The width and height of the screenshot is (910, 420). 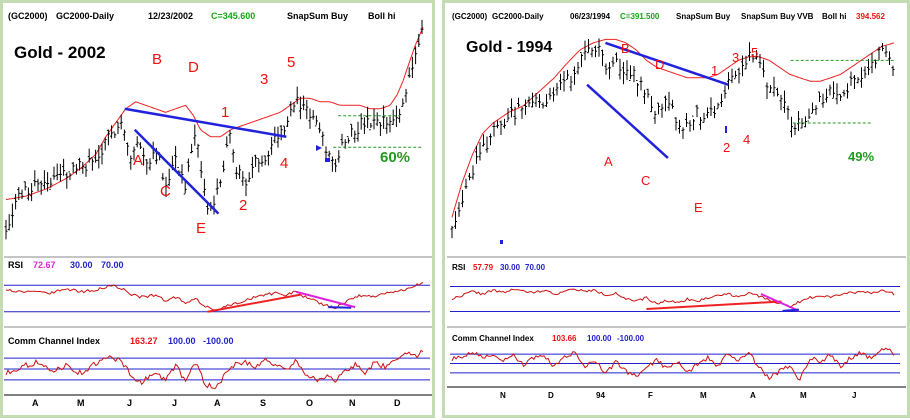 What do you see at coordinates (81, 265) in the screenshot?
I see `rsi-low: 30.00` at bounding box center [81, 265].